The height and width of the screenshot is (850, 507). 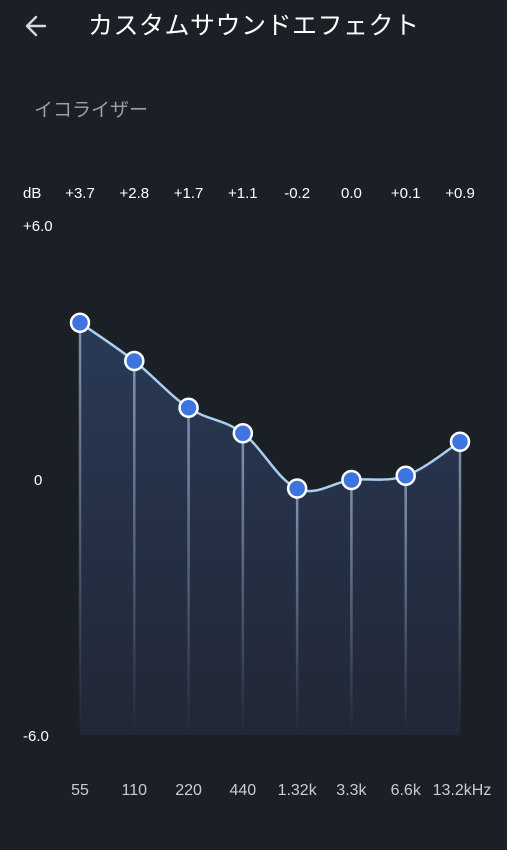 What do you see at coordinates (134, 193) in the screenshot?
I see `band-value-label: +2.8` at bounding box center [134, 193].